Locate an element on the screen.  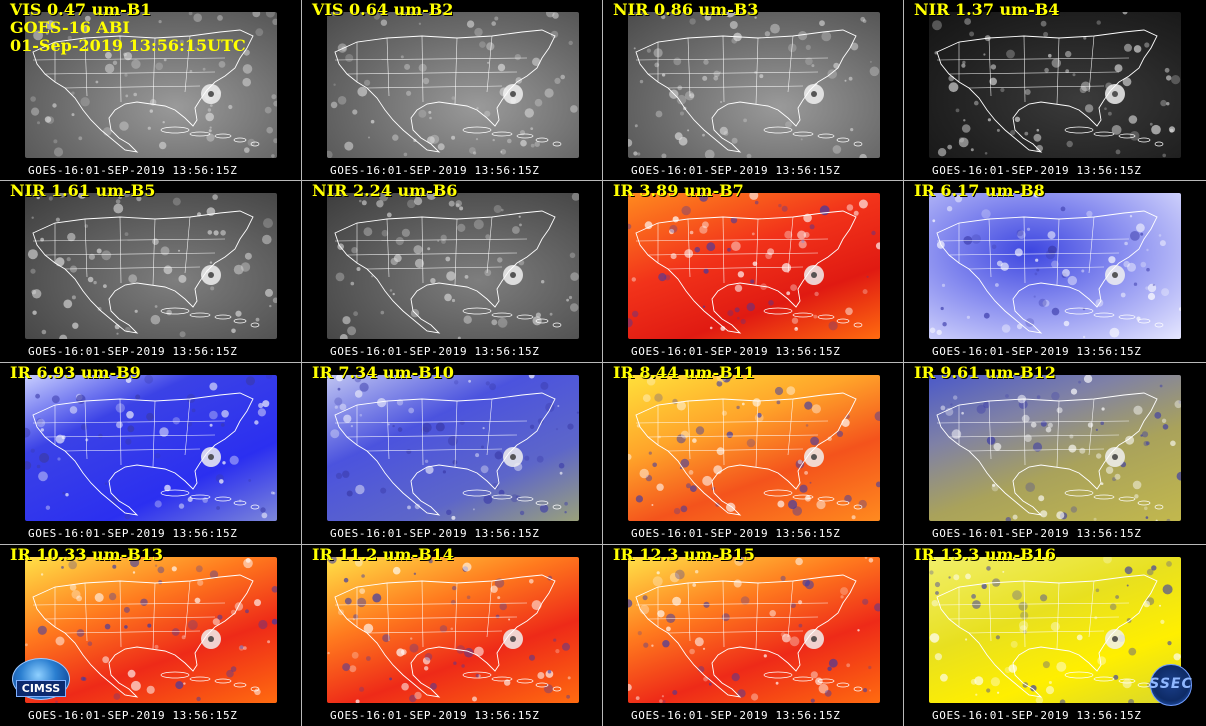
band-label: IR 9.61 um-B12 is located at coordinates (985, 372).